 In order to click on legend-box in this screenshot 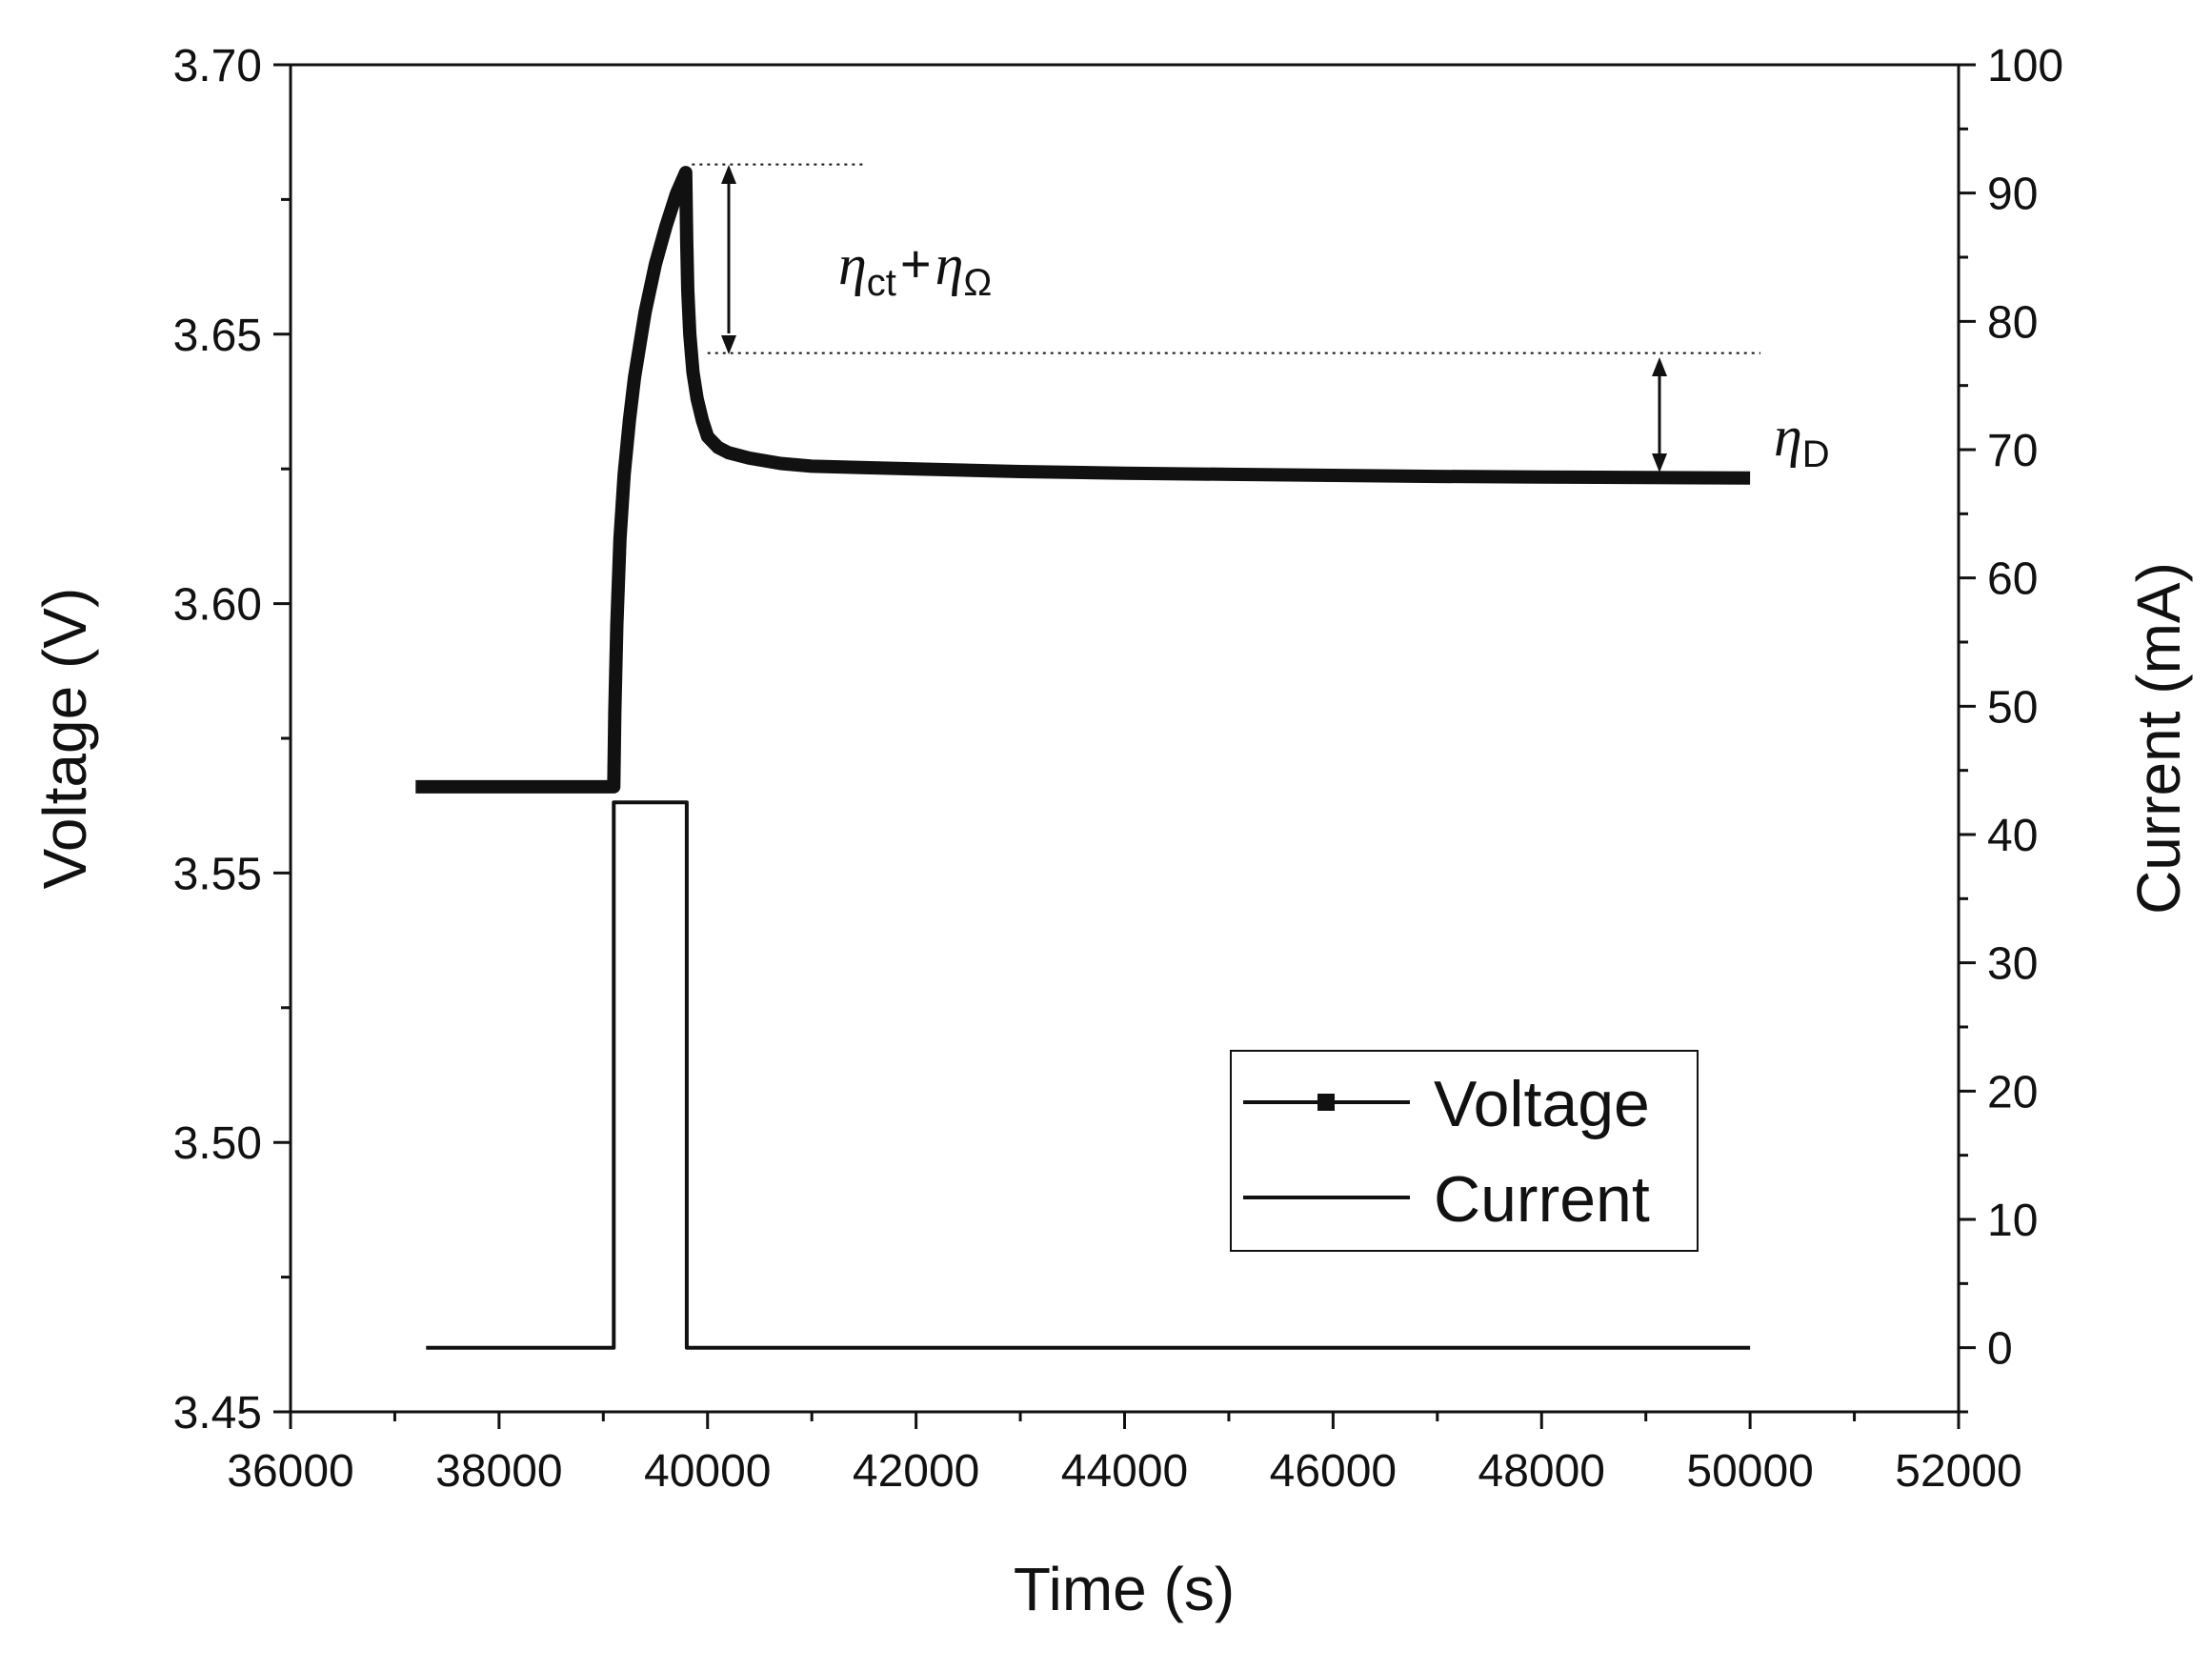, I will do `click(1464, 1151)`.